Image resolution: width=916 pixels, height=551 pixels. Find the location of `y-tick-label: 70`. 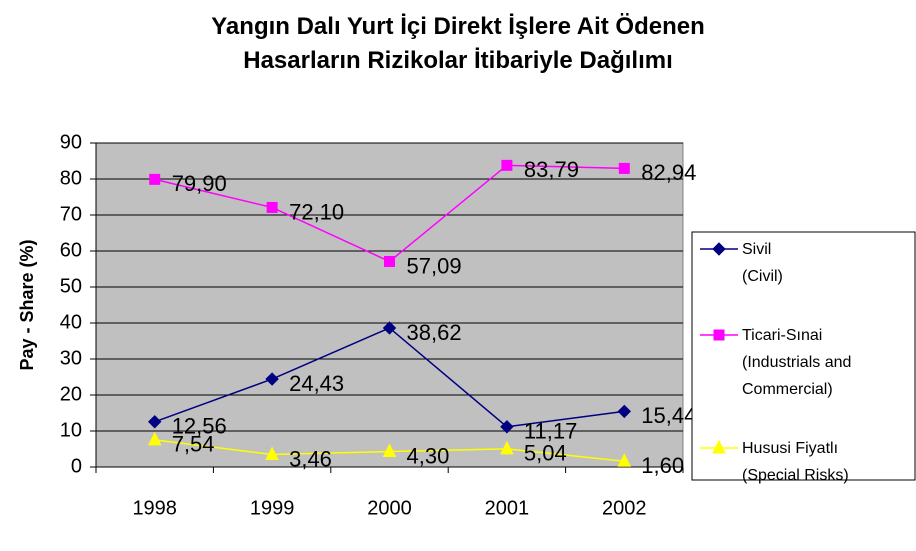

y-tick-label: 70 is located at coordinates (71, 214).